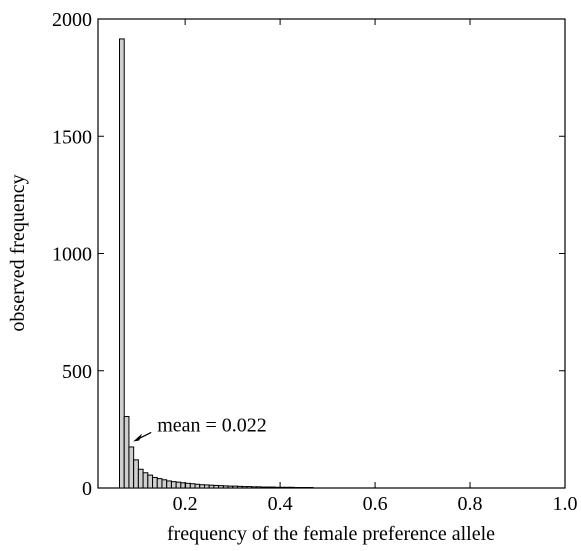 Image resolution: width=581 pixels, height=551 pixels. I want to click on mean-annotation: mean = 0.022, so click(200, 428).